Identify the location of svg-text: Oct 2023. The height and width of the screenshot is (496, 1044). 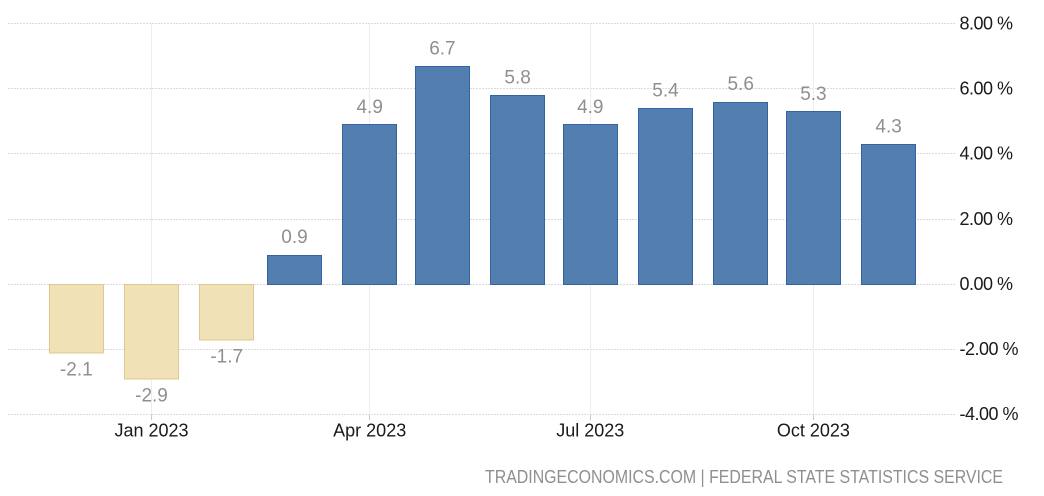
(813, 431).